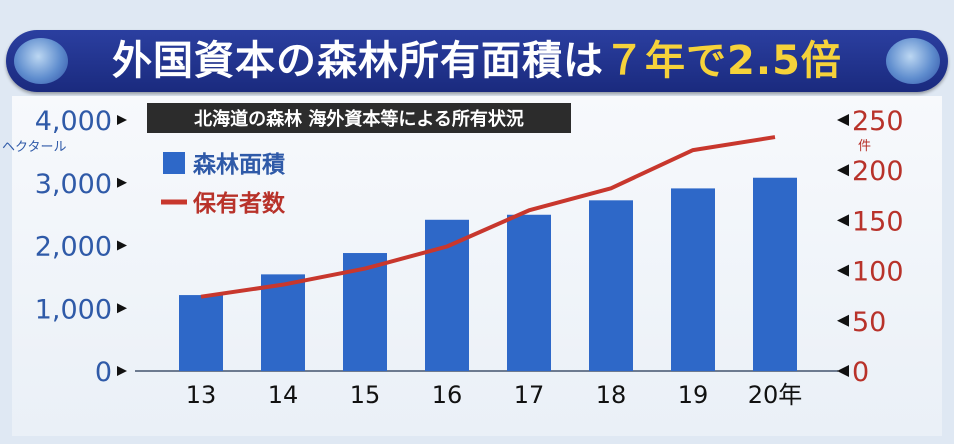  What do you see at coordinates (103, 372) in the screenshot?
I see `left-tick-label: 0` at bounding box center [103, 372].